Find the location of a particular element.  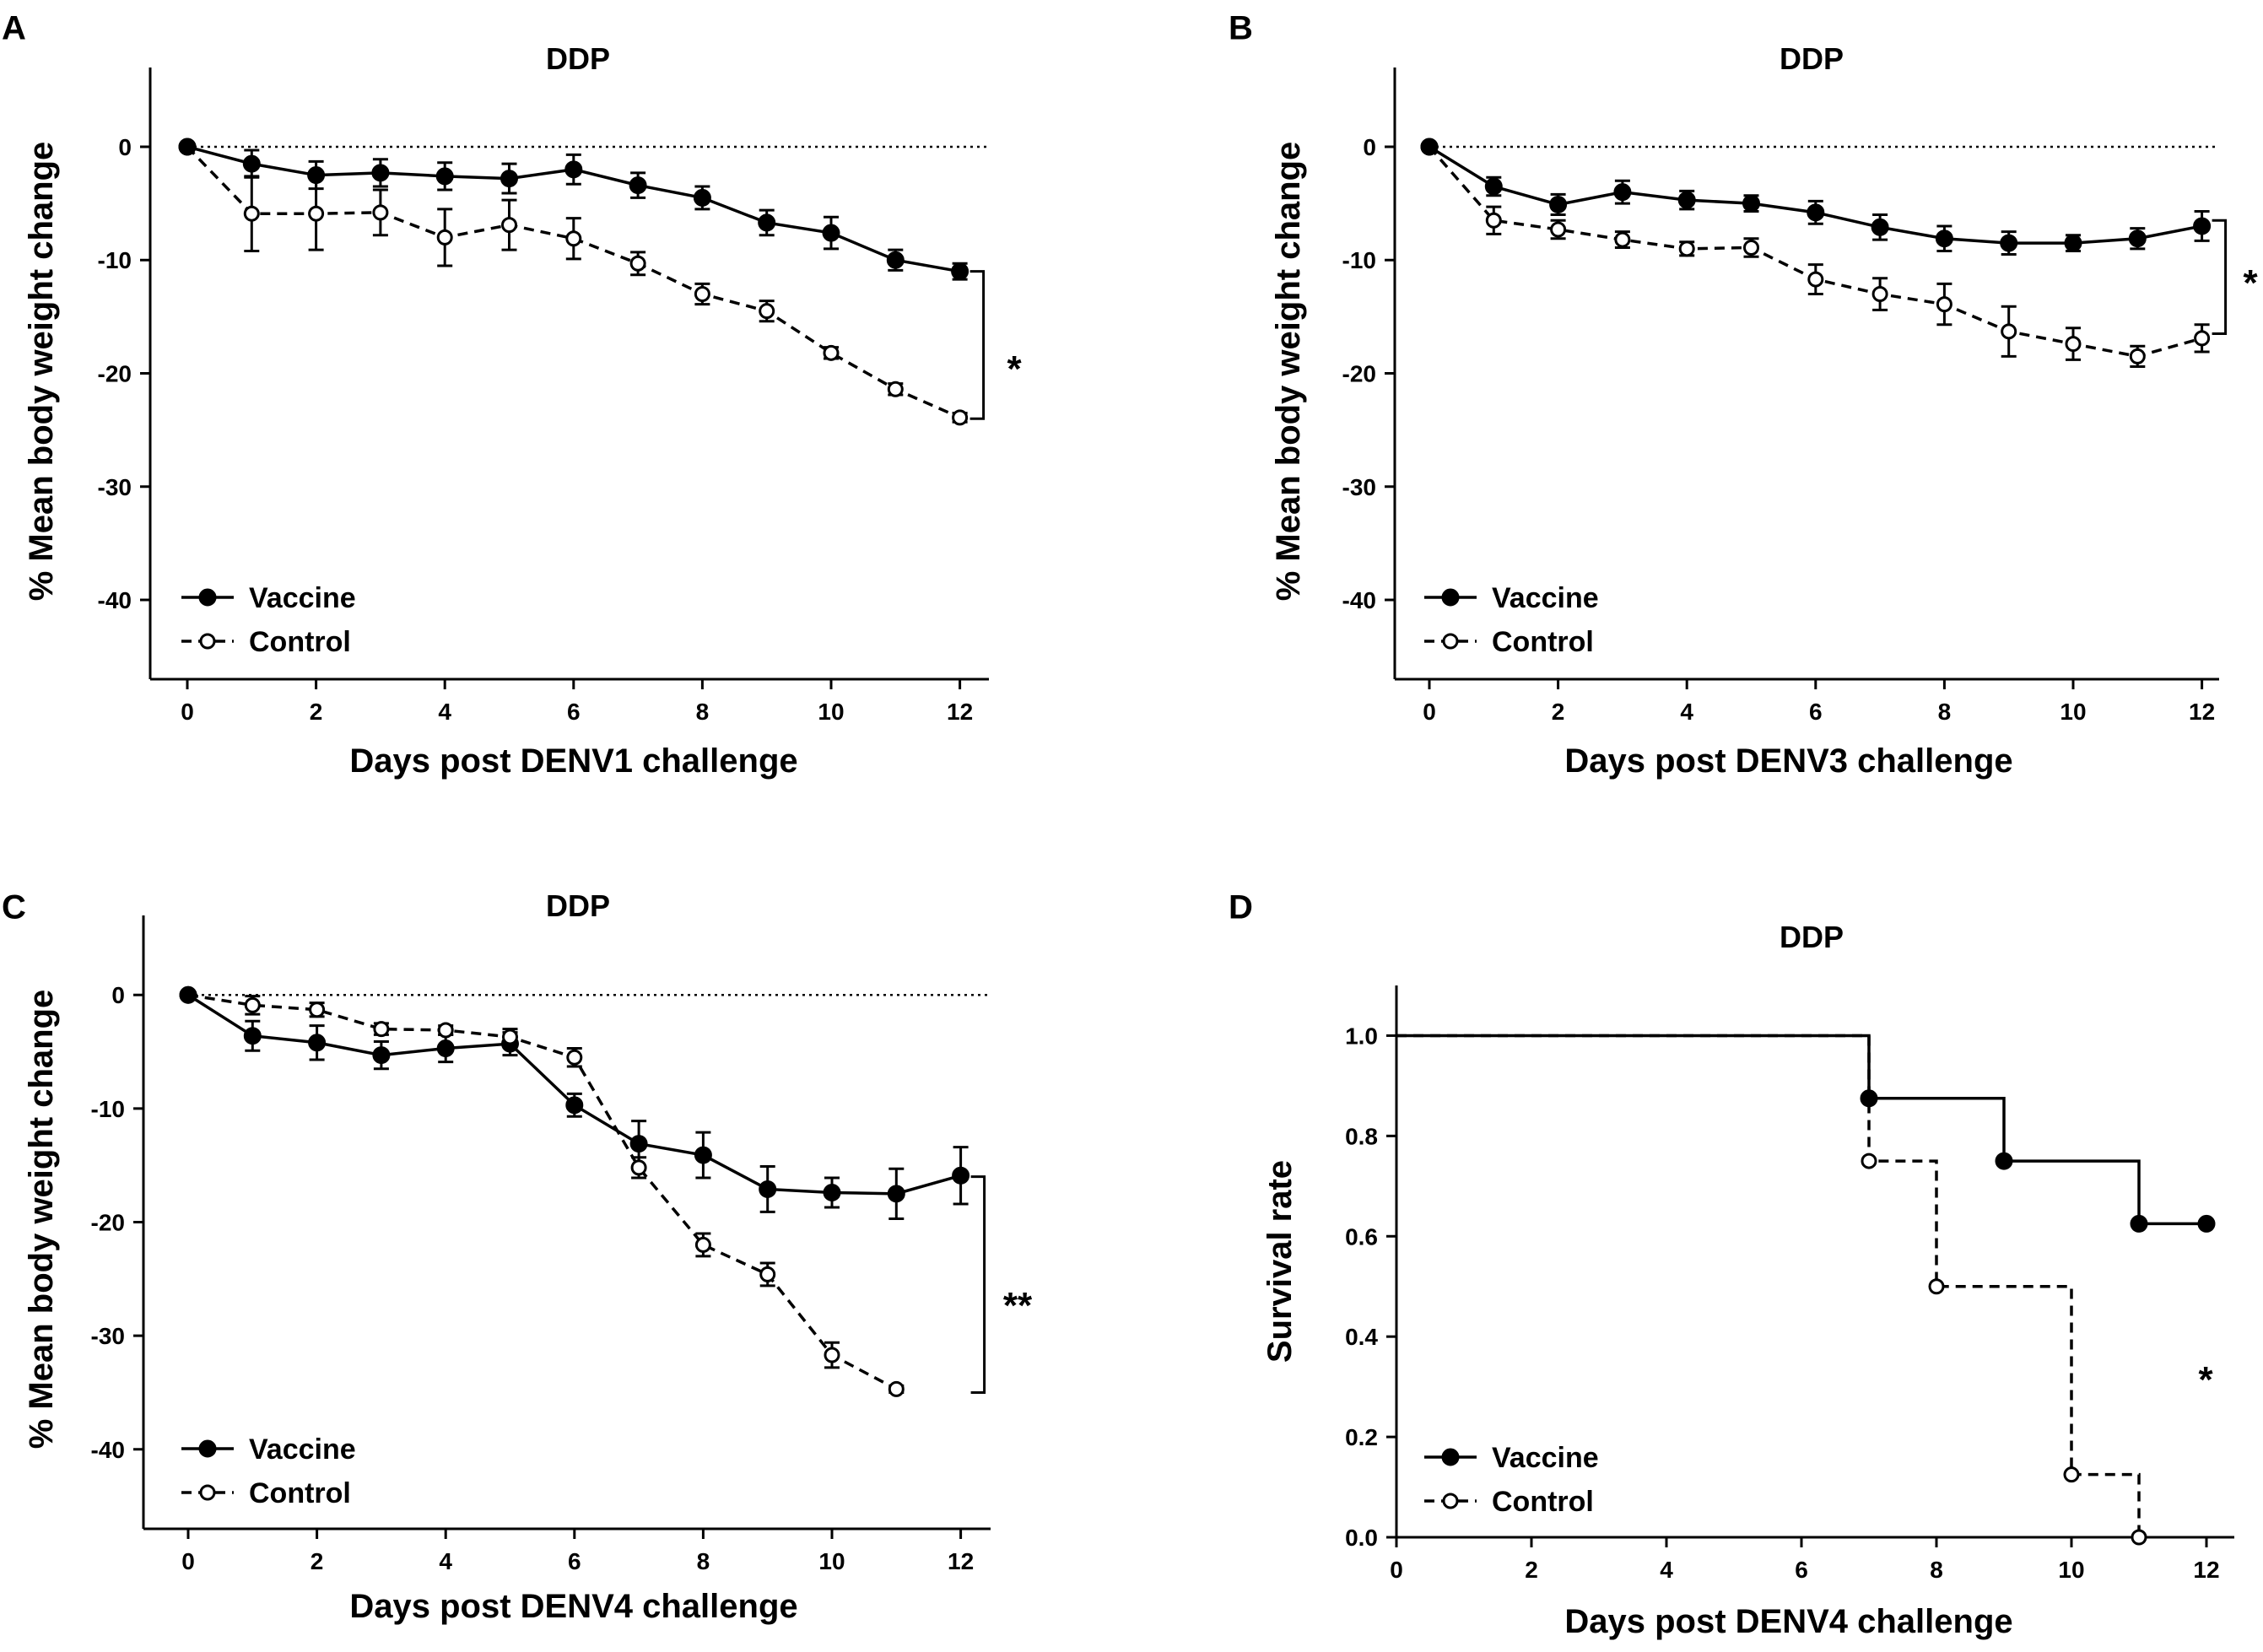

y-tick-label: -10 is located at coordinates (108, 1109).